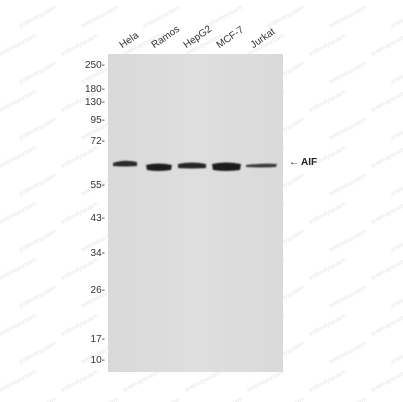 The image size is (403, 402). Describe the element at coordinates (94, 89) in the screenshot. I see `marker-180: 180-` at that location.